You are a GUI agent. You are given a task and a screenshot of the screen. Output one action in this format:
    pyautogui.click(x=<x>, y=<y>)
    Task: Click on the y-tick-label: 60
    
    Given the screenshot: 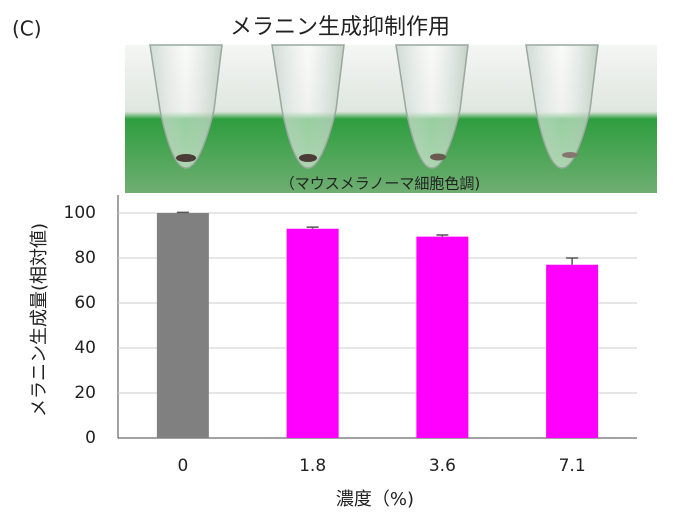 What is the action you would take?
    pyautogui.click(x=85, y=303)
    